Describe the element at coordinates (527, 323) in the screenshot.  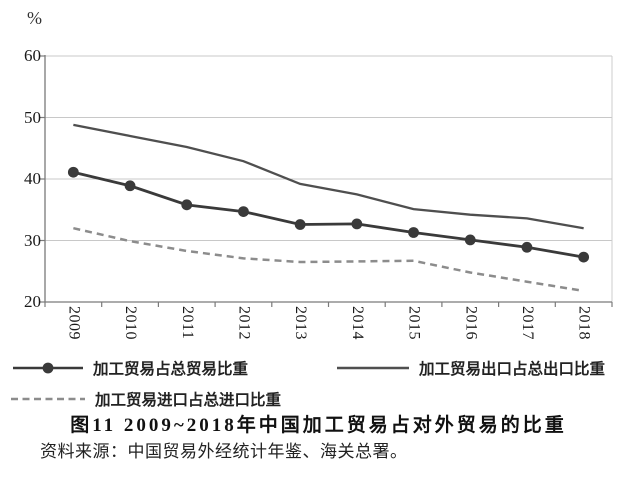
I see `x-tick-label: 2017` at that location.